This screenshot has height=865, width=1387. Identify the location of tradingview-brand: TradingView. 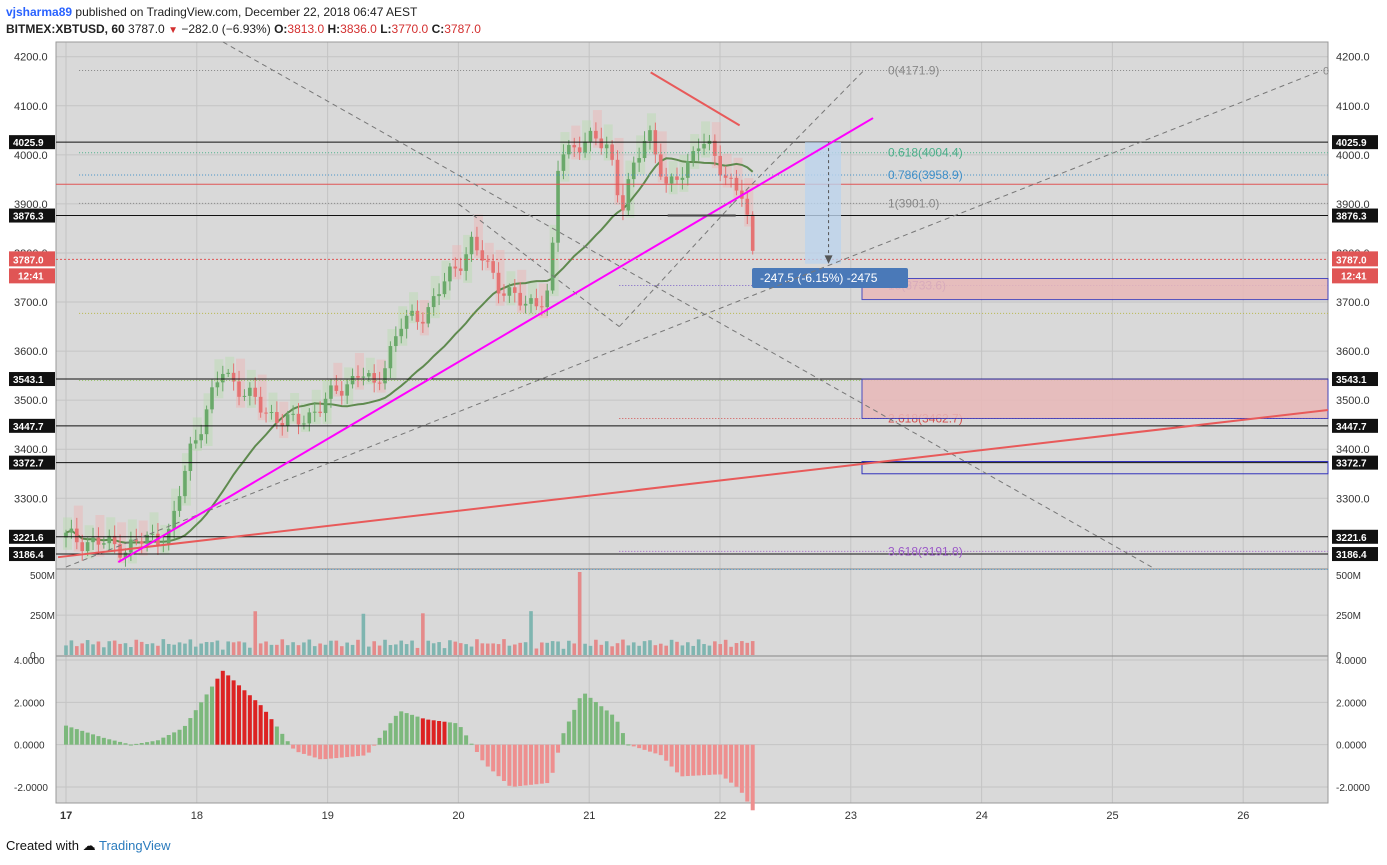
(135, 845).